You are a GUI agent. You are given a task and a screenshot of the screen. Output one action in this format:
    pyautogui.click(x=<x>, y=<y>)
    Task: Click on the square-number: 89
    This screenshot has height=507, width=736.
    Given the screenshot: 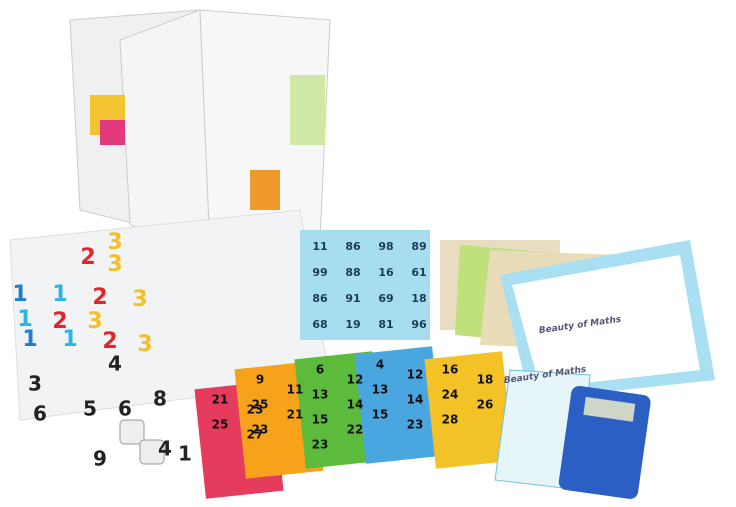 What is the action you would take?
    pyautogui.click(x=418, y=246)
    